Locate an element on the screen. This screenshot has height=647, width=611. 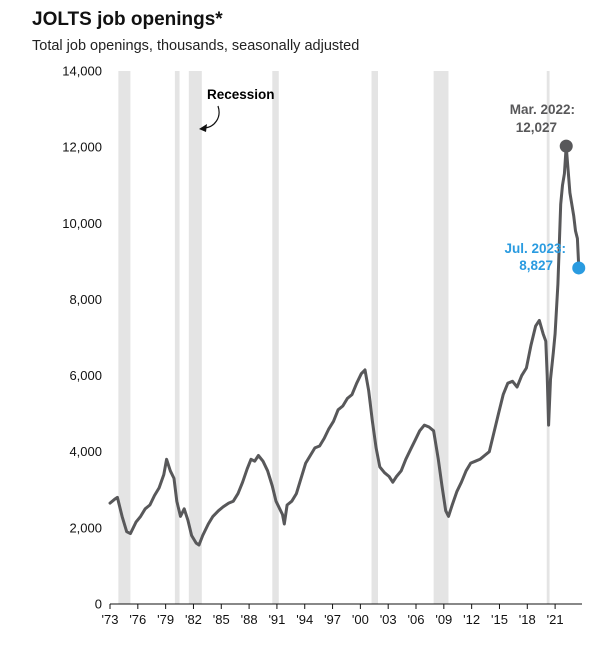
peak-marker is located at coordinates (566, 146).